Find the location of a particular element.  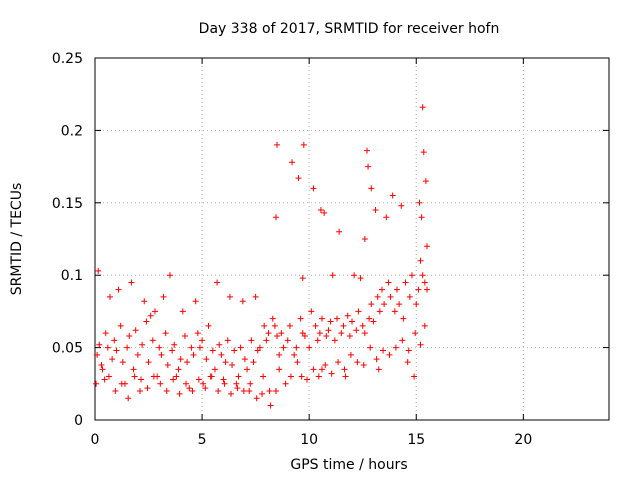

x-tick-label: 10 is located at coordinates (309, 440).